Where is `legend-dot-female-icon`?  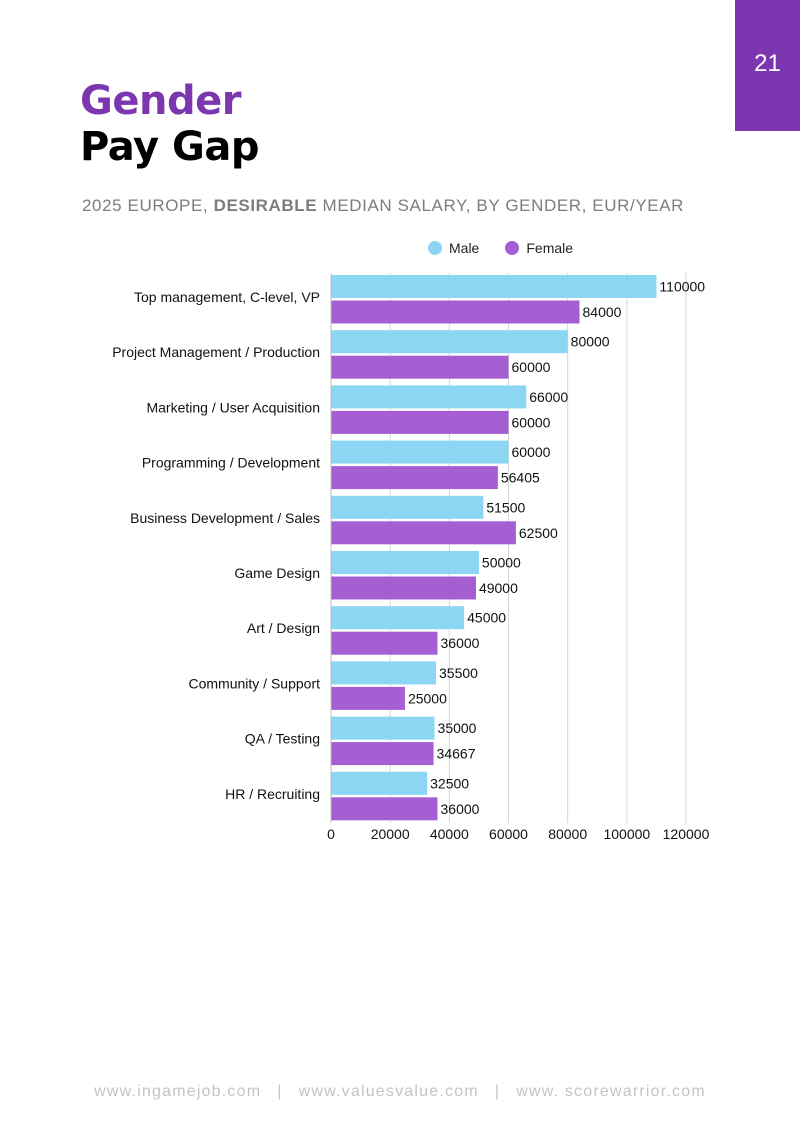 legend-dot-female-icon is located at coordinates (512, 248).